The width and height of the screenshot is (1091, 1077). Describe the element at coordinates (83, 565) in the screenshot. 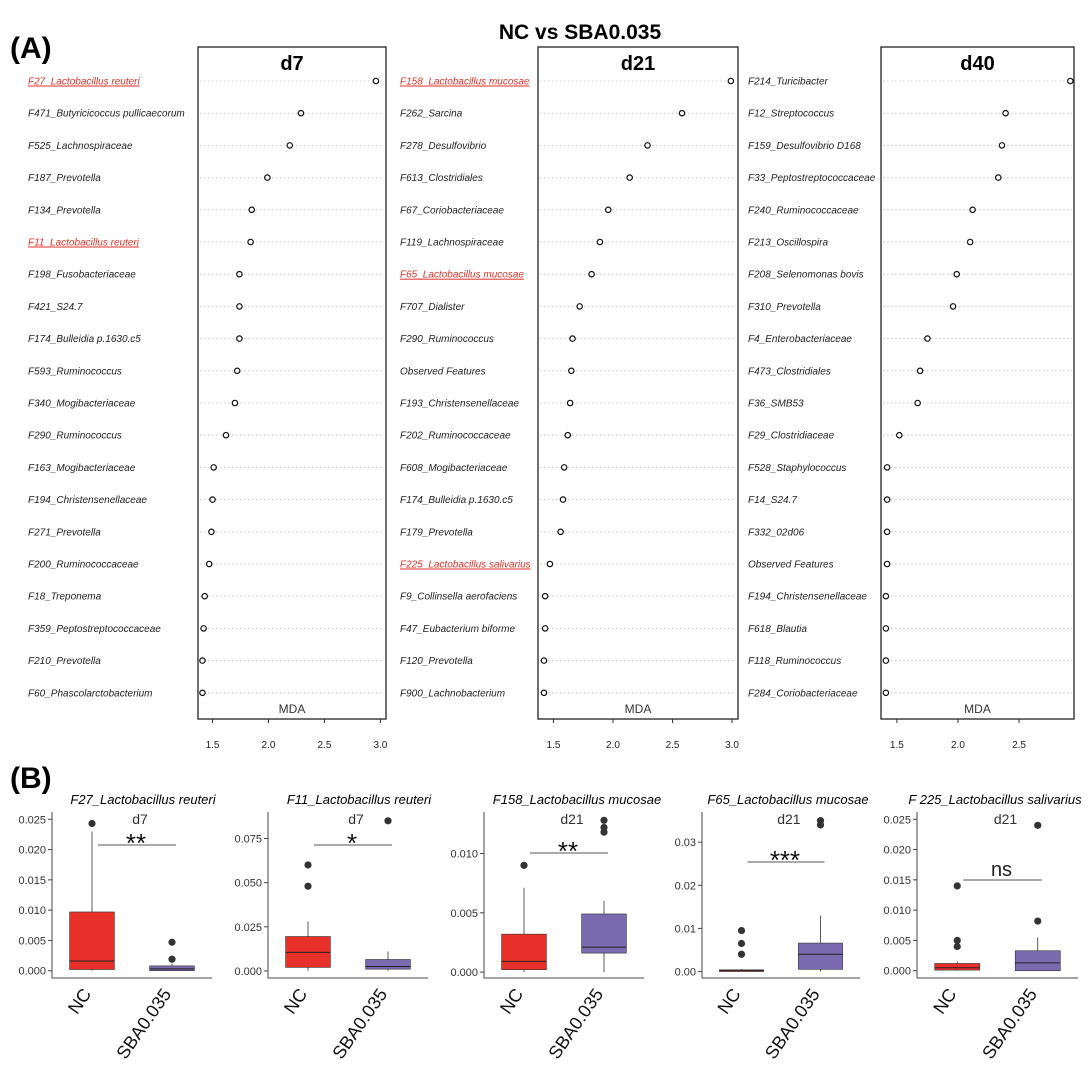

I see `feature-label: F200_Ruminococcaceae` at that location.